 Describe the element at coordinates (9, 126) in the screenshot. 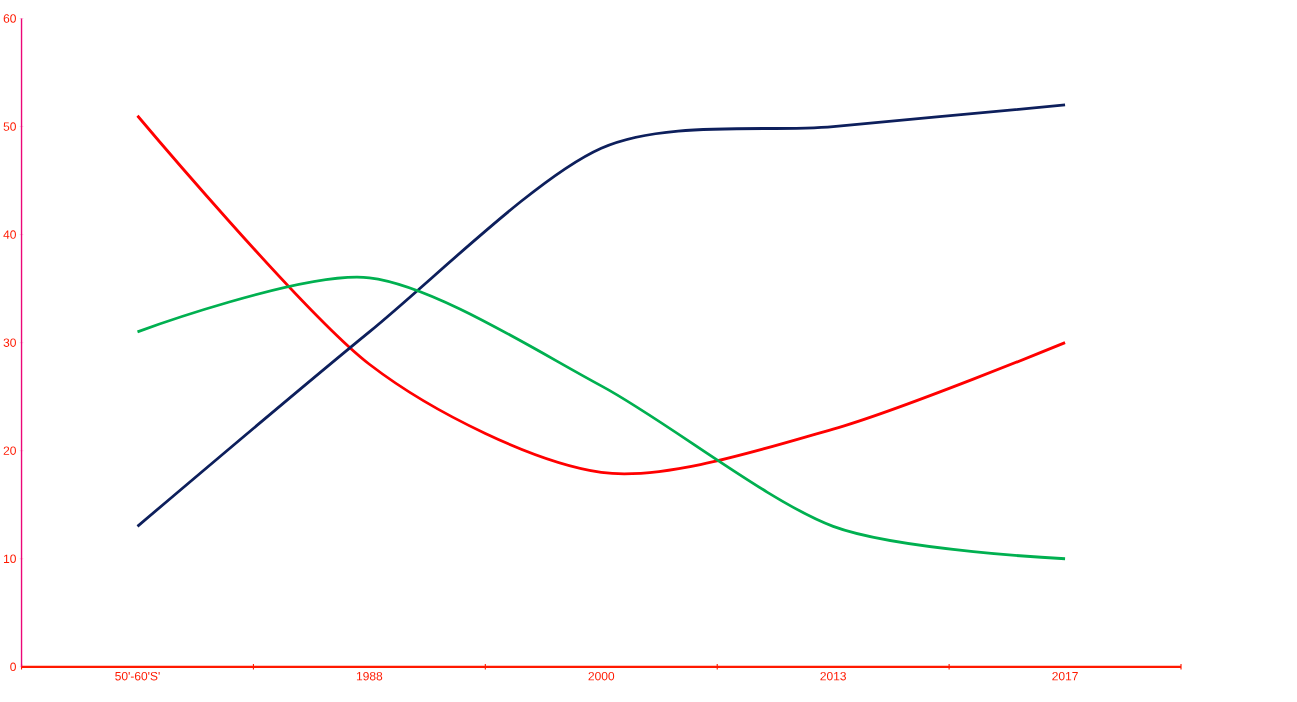

I see `y-tick-label: 50` at that location.